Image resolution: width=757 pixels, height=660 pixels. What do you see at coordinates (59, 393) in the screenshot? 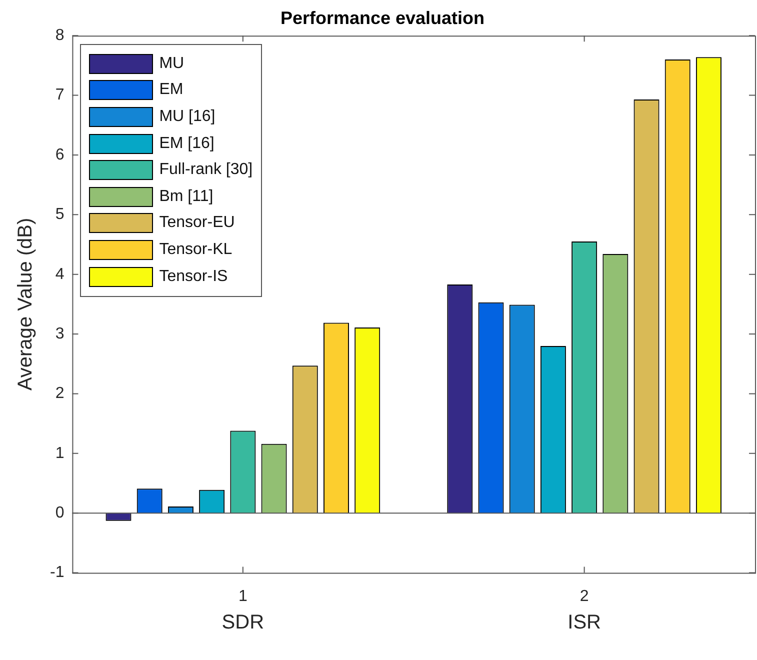
I see `y-tick-label: 2` at bounding box center [59, 393].